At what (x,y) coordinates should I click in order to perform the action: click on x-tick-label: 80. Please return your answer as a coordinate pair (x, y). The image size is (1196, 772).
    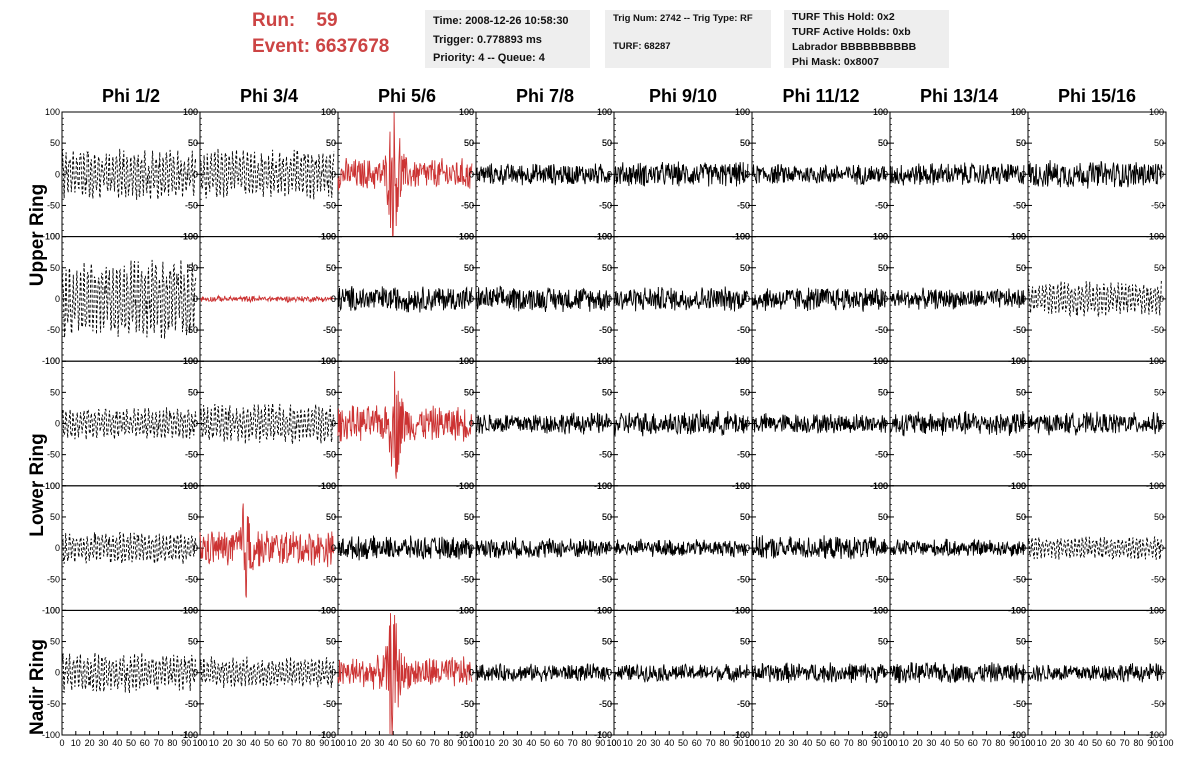
    Looking at the image, I should click on (1138, 743).